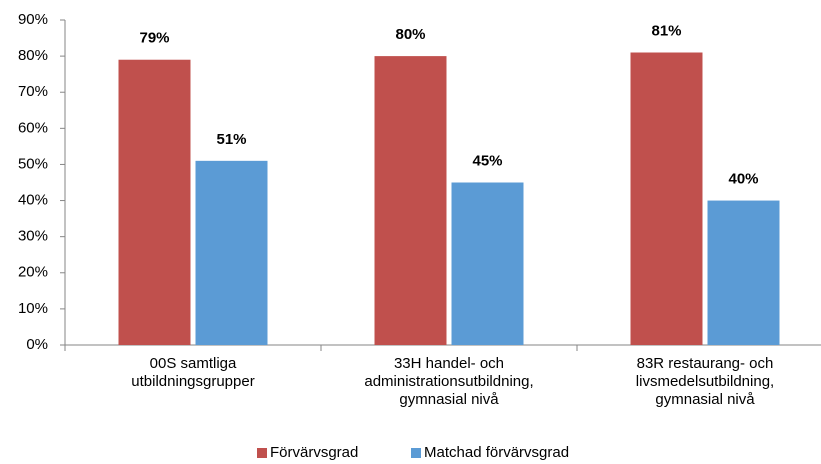 The height and width of the screenshot is (464, 821). What do you see at coordinates (496, 452) in the screenshot?
I see `legend-label: Matchad förvärvsgrad` at bounding box center [496, 452].